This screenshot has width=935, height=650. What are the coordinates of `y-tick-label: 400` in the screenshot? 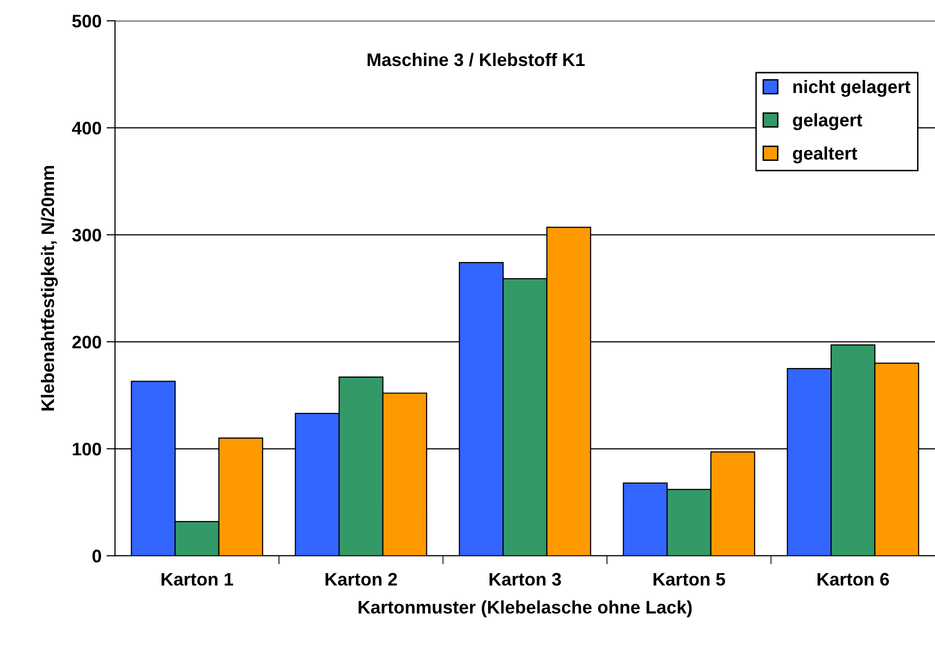 It's located at (87, 128).